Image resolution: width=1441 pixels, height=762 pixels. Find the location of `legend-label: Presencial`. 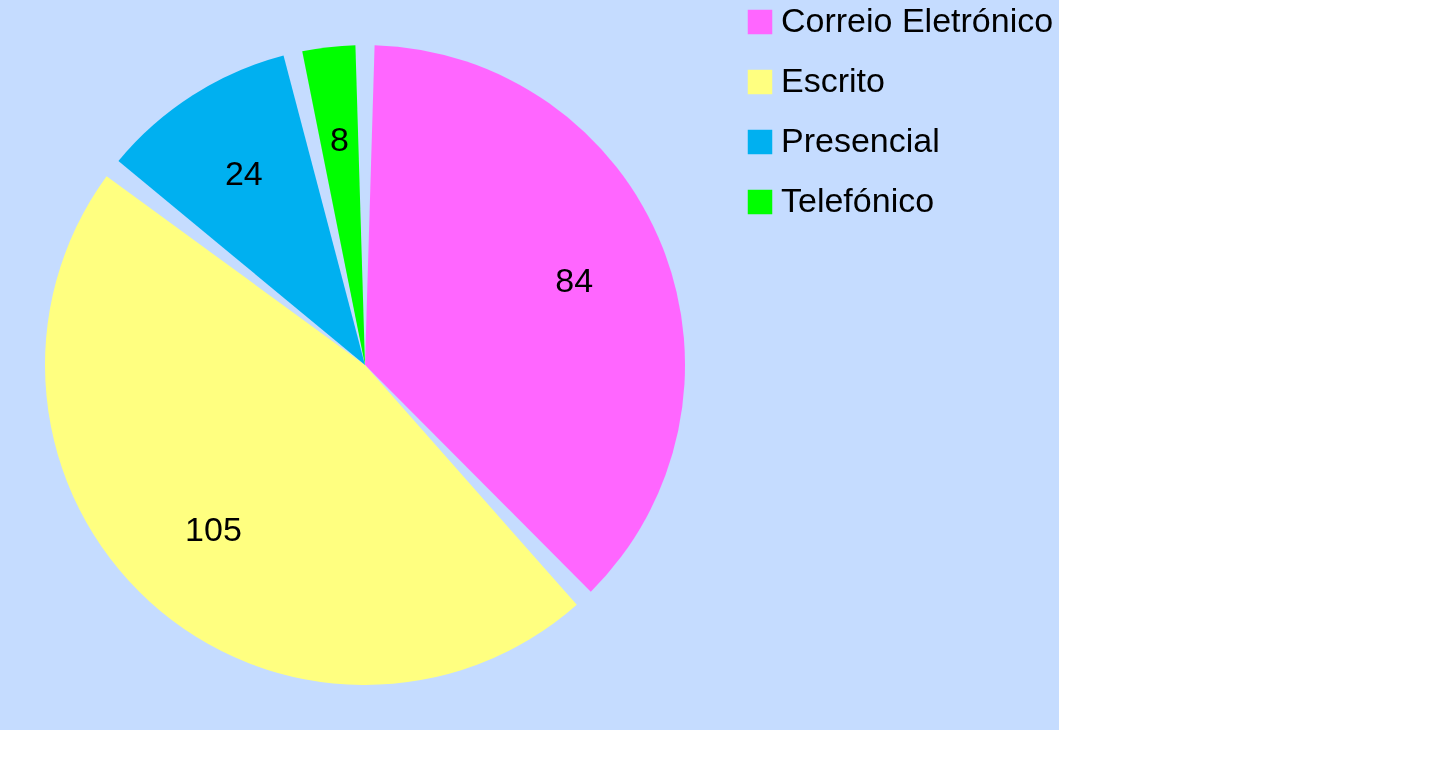

legend-label: Presencial is located at coordinates (860, 140).